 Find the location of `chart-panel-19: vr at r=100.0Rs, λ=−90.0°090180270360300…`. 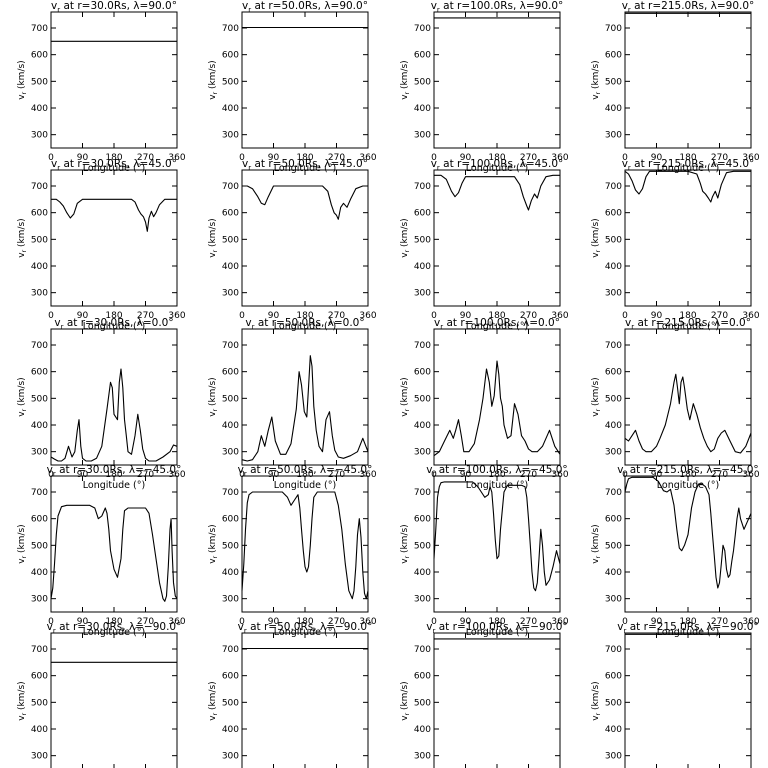

chart-panel-19: vr at r=100.0Rs, λ=−90.0°090180270360300… is located at coordinates (484, 694).